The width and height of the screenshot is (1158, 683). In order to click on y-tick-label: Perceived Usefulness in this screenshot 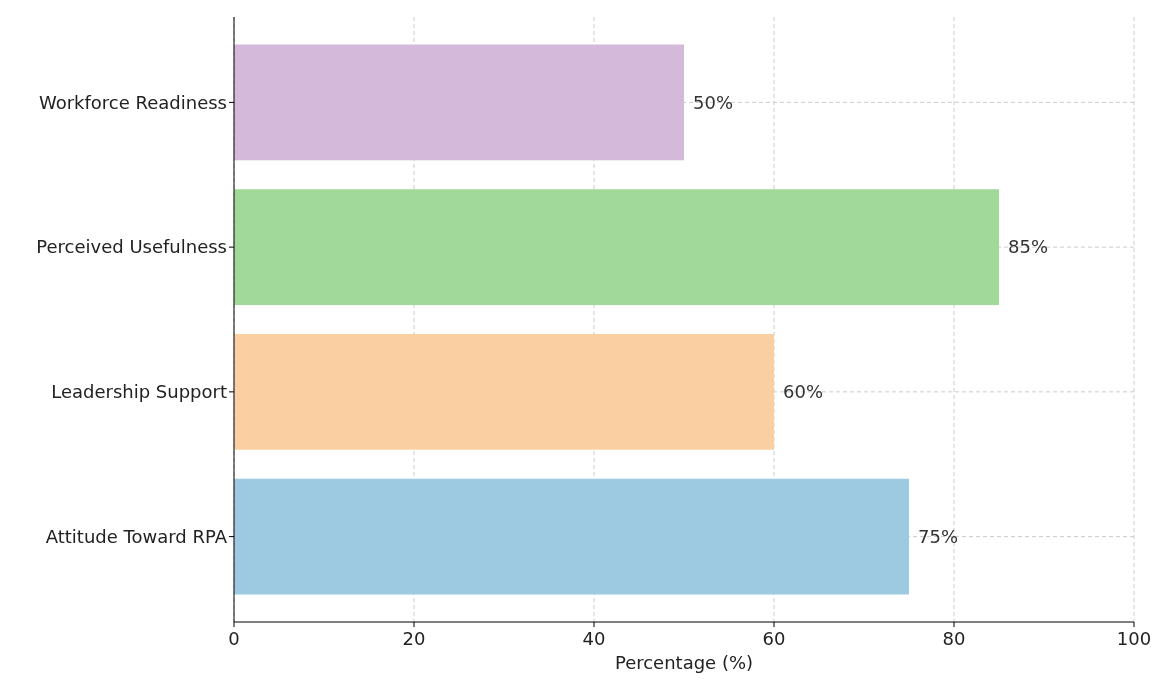, I will do `click(131, 247)`.